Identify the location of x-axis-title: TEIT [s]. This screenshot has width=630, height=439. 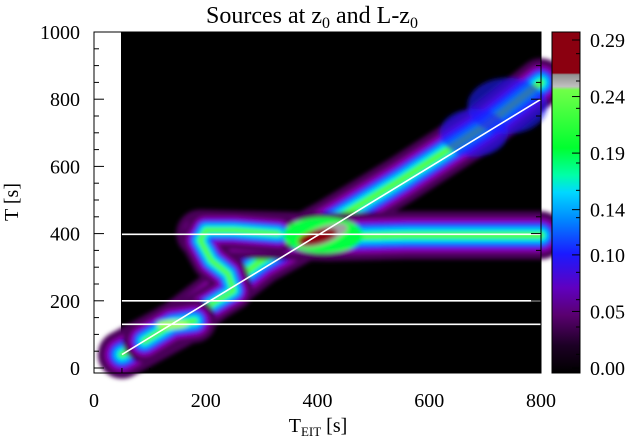
(318, 427).